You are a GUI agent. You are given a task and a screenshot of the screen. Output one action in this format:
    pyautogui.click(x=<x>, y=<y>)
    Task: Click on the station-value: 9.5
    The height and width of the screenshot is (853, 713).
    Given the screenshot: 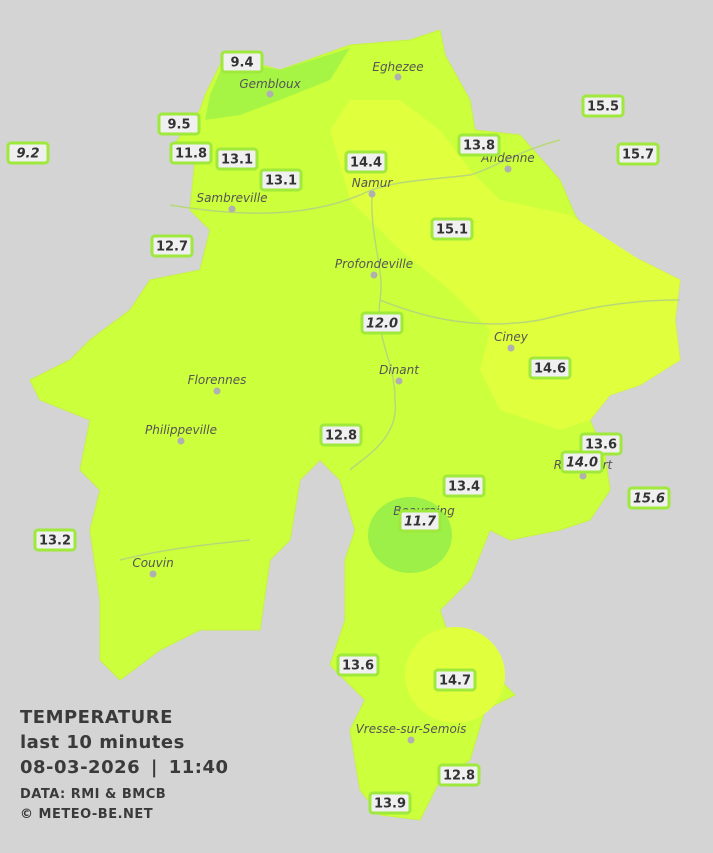 What is the action you would take?
    pyautogui.click(x=178, y=125)
    